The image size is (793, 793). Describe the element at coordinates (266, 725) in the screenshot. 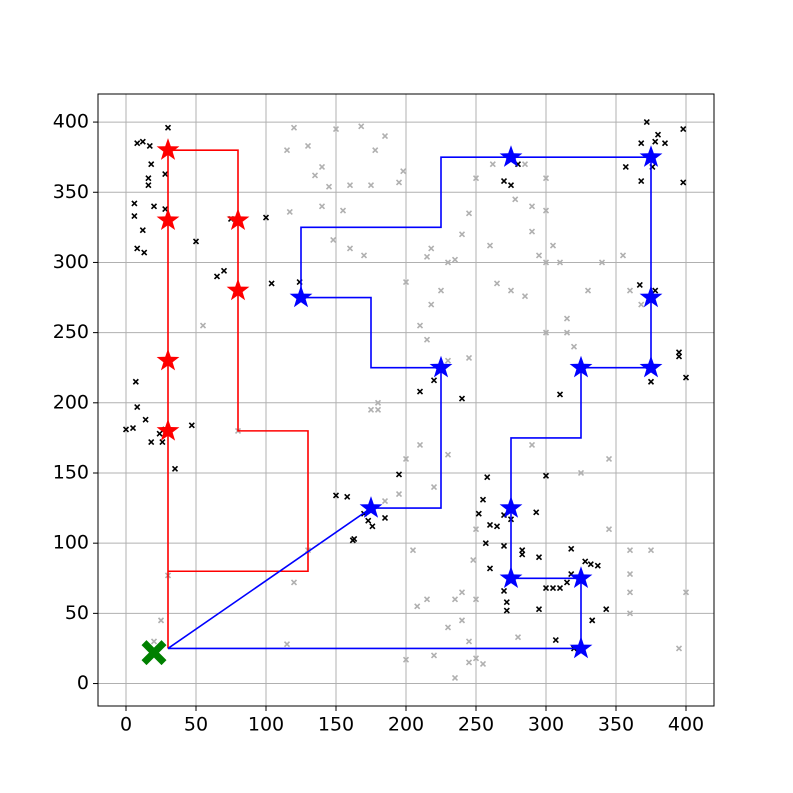

I see `x-tick-label: 100` at that location.